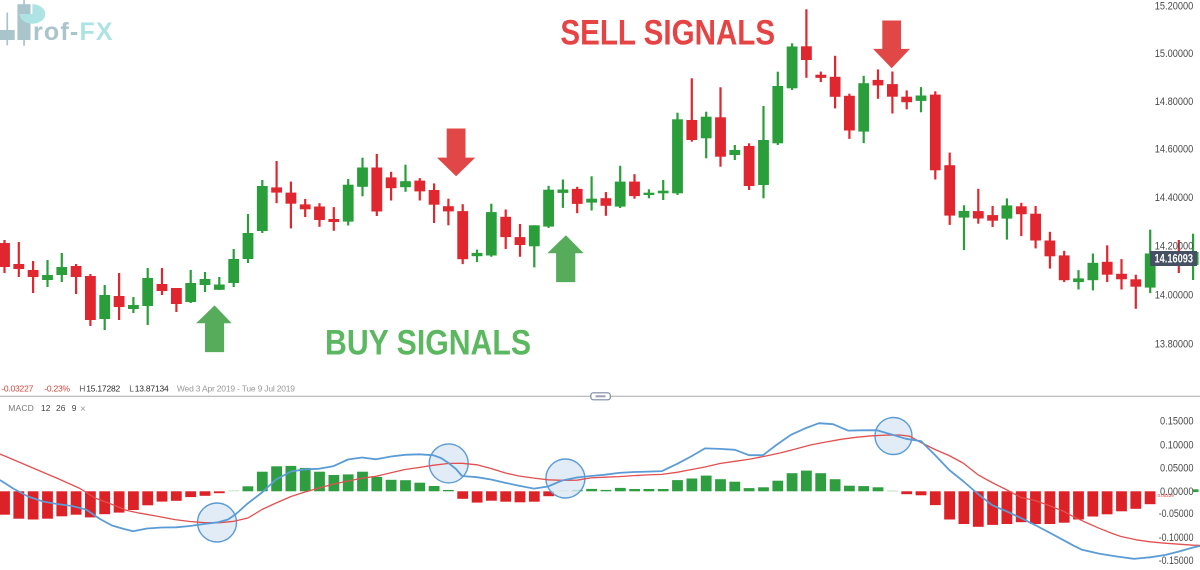  Describe the element at coordinates (667, 32) in the screenshot. I see `svg-text: SELL SIGNALS` at that location.